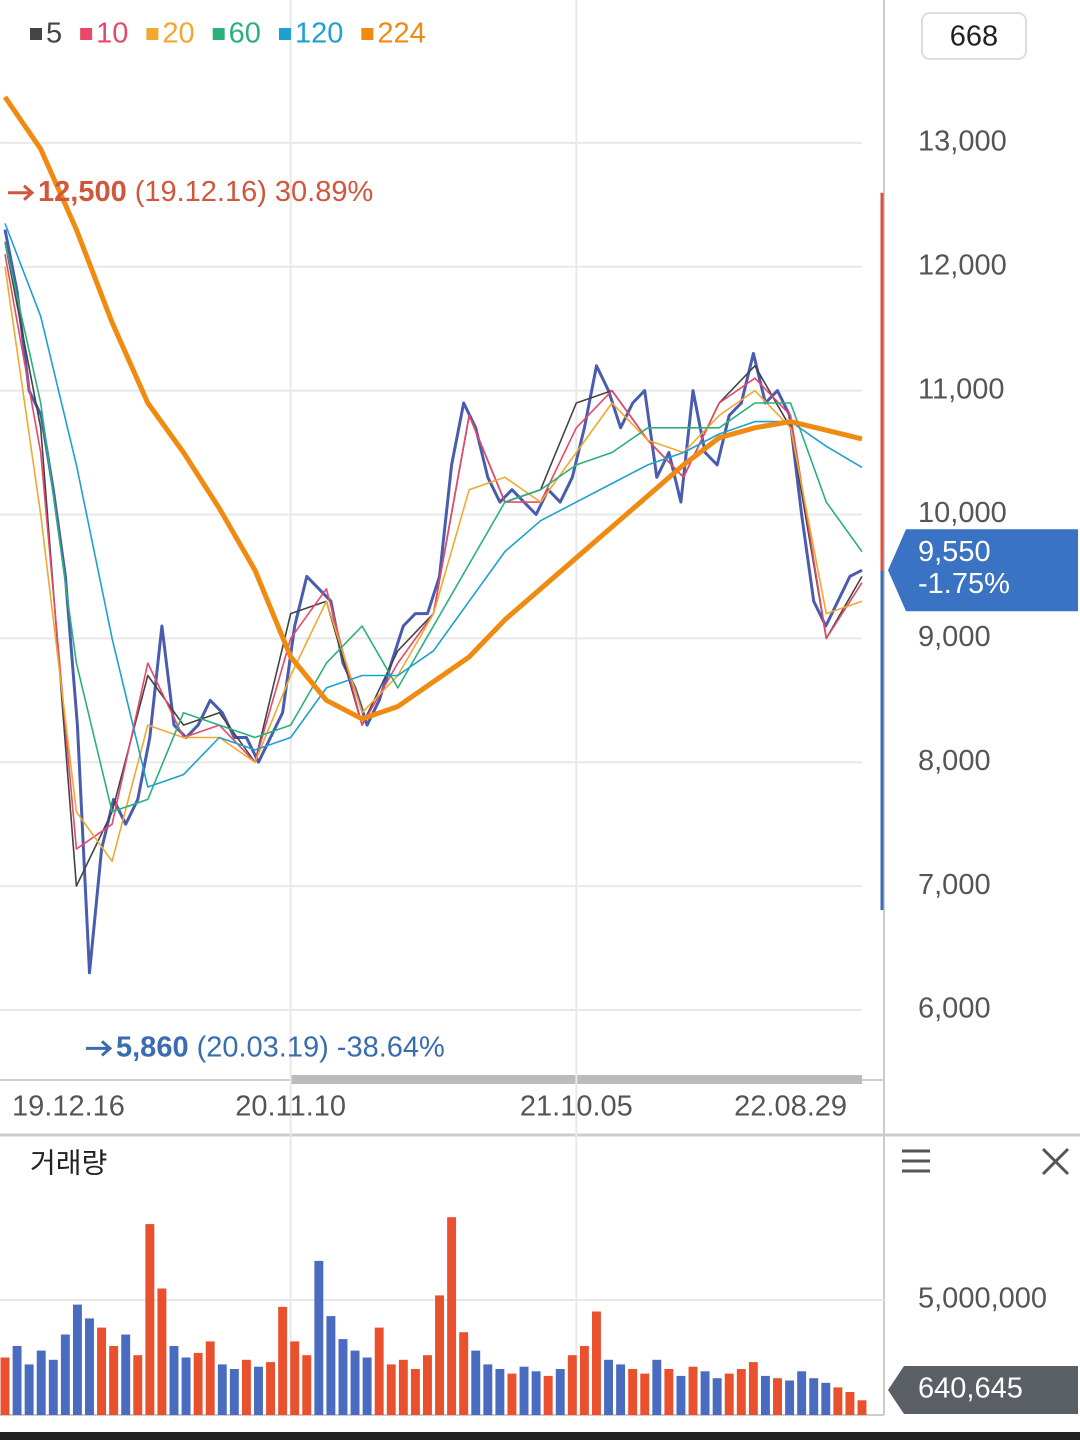 The width and height of the screenshot is (1080, 1440). Describe the element at coordinates (324, 191) in the screenshot. I see `high-change: 30.89%` at that location.